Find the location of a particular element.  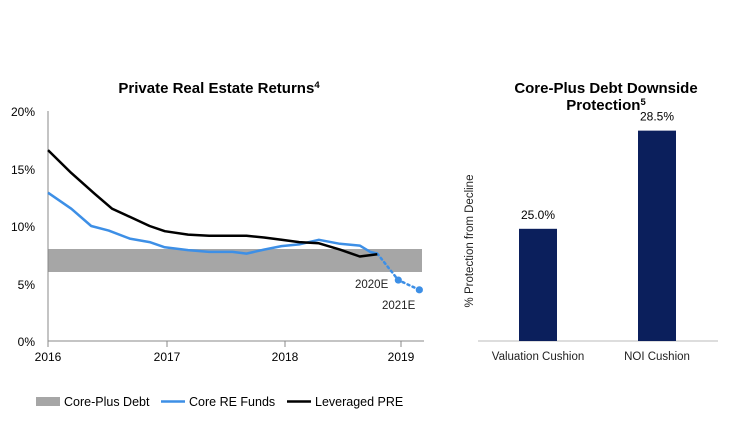

legend-label: Core-Plus Debt is located at coordinates (107, 402).